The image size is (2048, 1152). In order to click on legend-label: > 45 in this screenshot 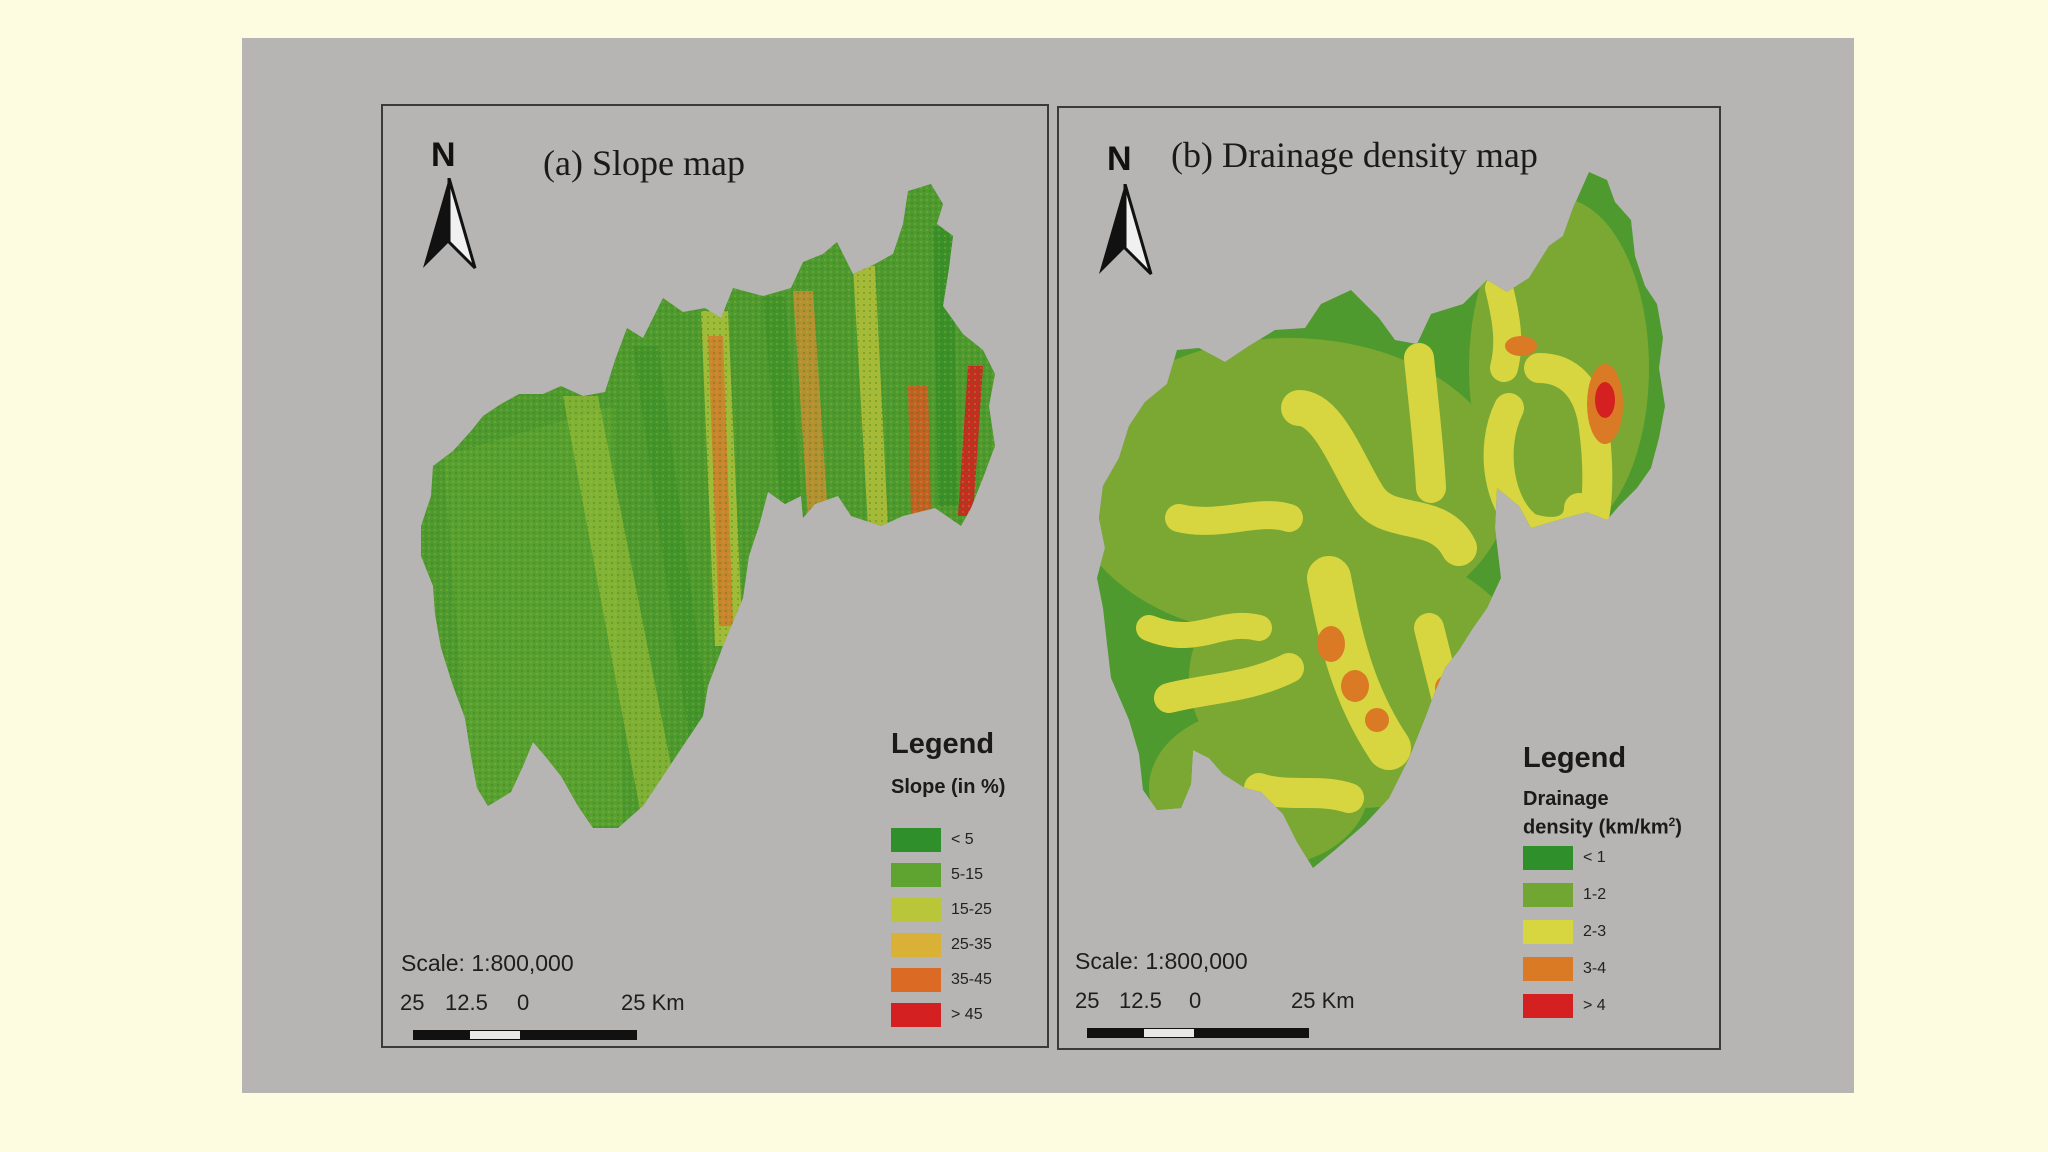, I will do `click(967, 1014)`.